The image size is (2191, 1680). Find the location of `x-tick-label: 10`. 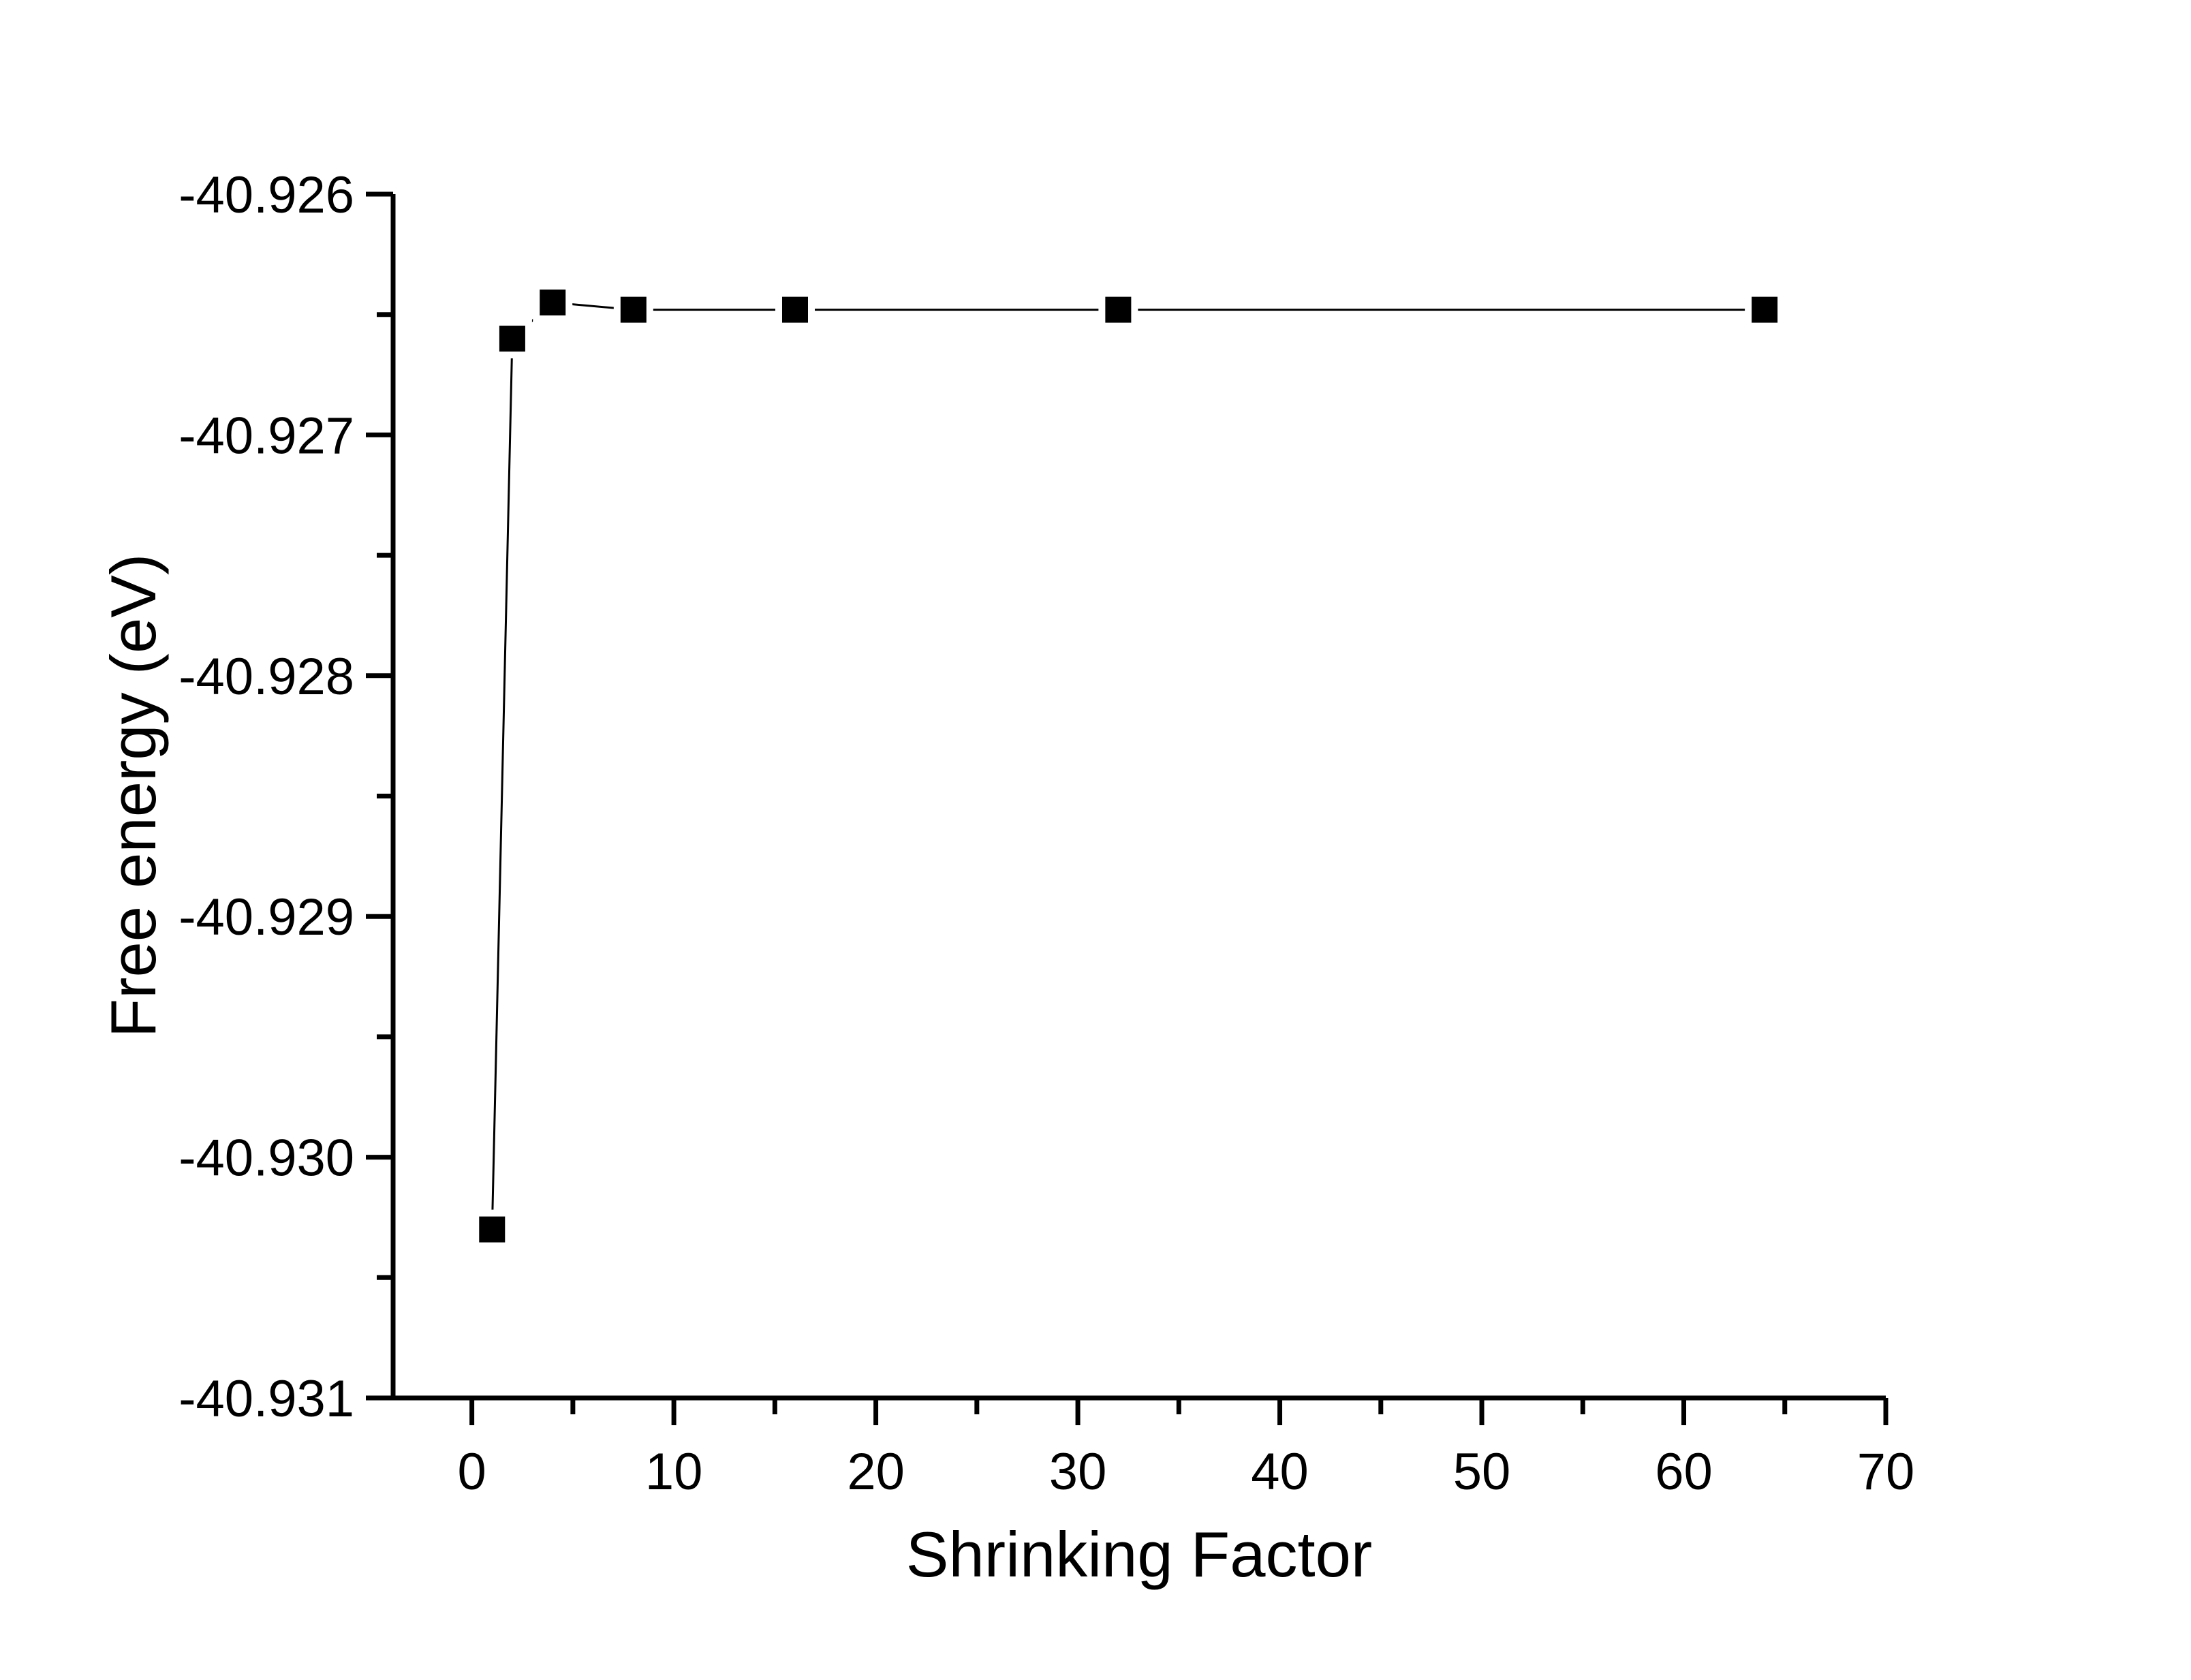

x-tick-label: 10 is located at coordinates (674, 1472).